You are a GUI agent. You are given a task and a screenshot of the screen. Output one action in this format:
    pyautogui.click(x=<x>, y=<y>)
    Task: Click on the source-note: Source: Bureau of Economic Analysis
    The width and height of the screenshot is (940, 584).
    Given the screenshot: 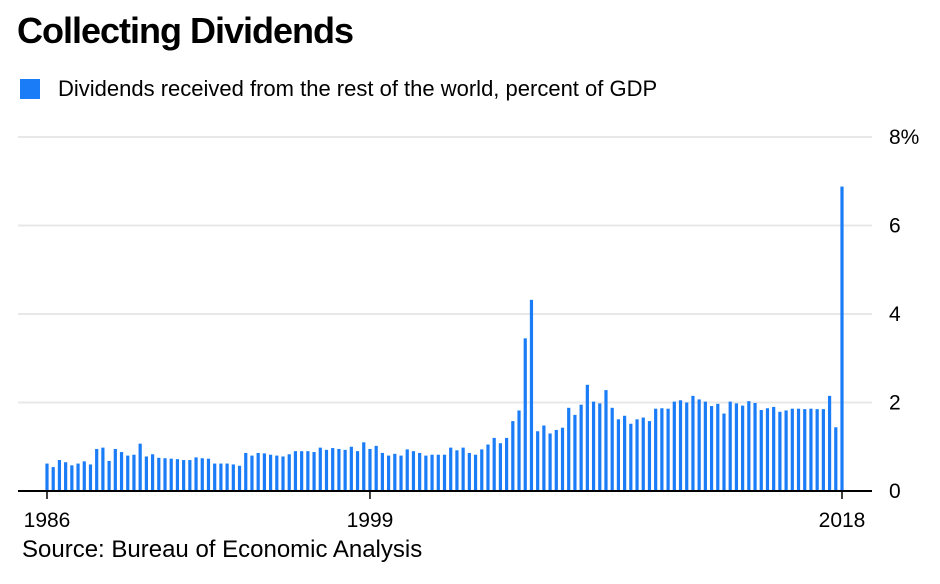 What is the action you would take?
    pyautogui.click(x=222, y=549)
    